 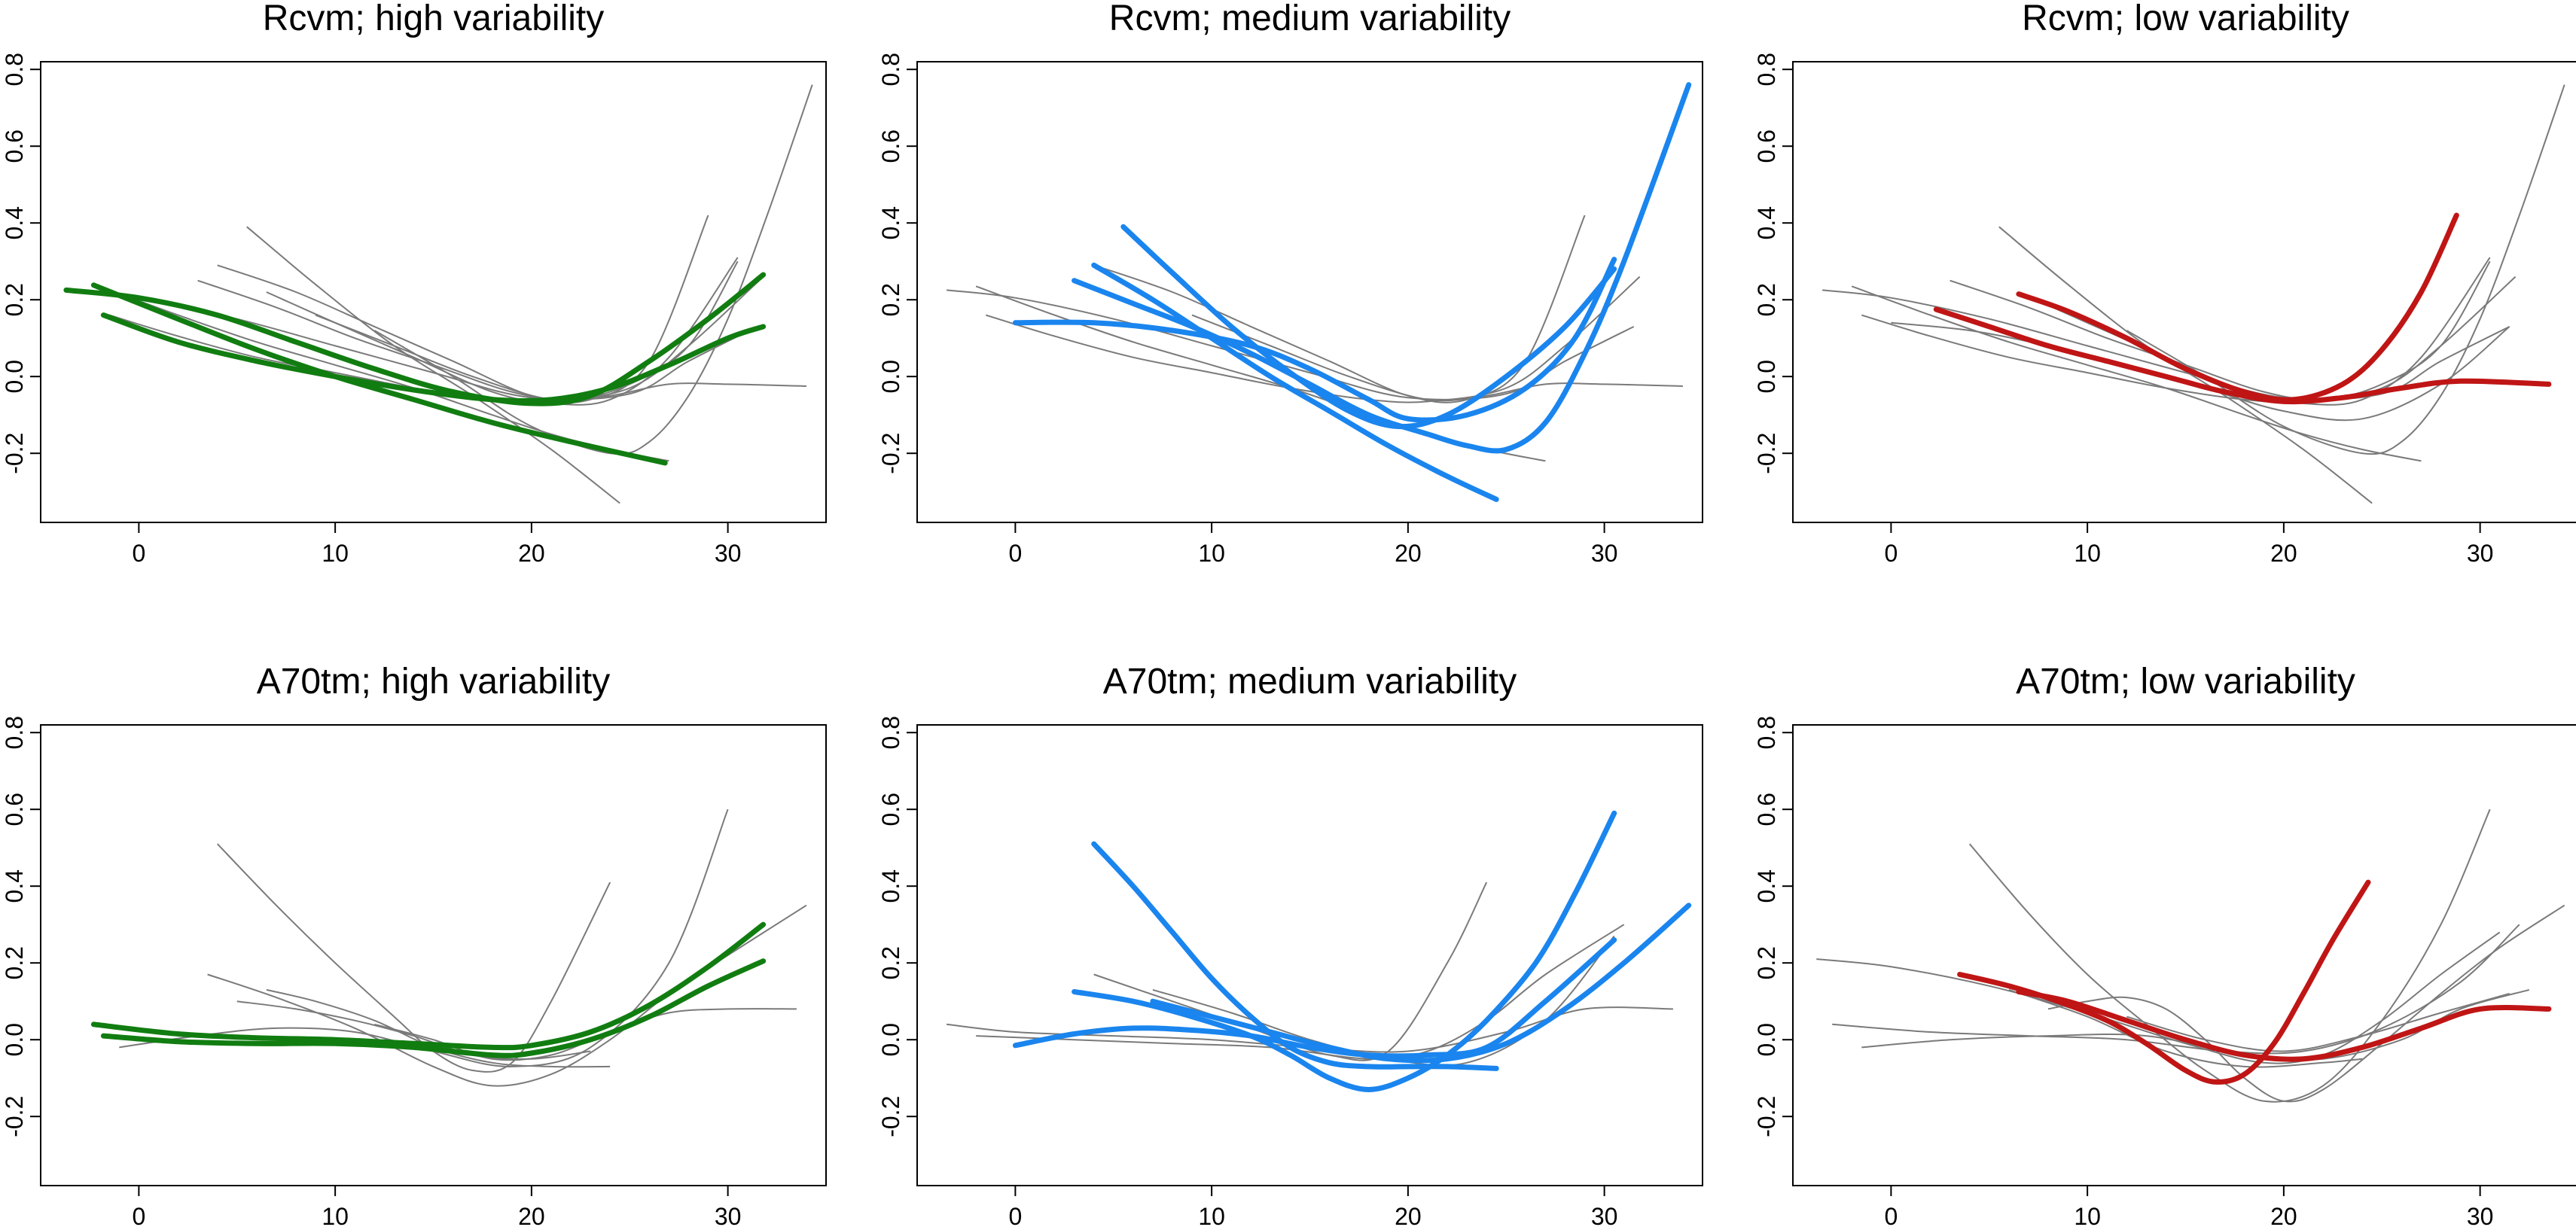 I want to click on background-curve-g7, so click(x=2318, y=1022).